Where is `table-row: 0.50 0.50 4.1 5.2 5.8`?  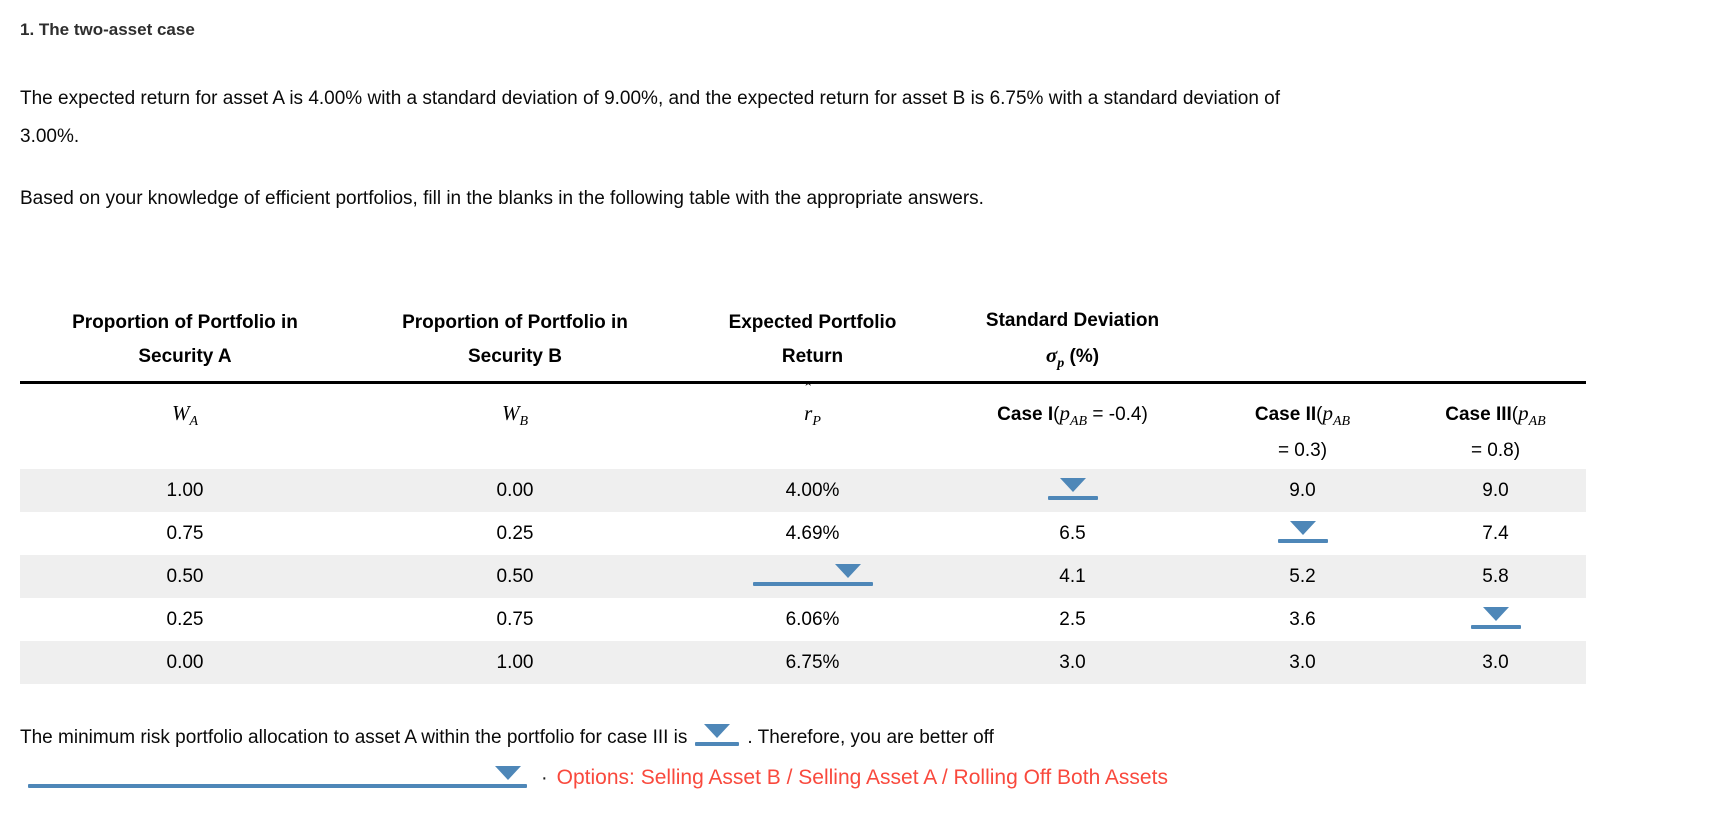 table-row: 0.50 0.50 4.1 5.2 5.8 is located at coordinates (803, 576).